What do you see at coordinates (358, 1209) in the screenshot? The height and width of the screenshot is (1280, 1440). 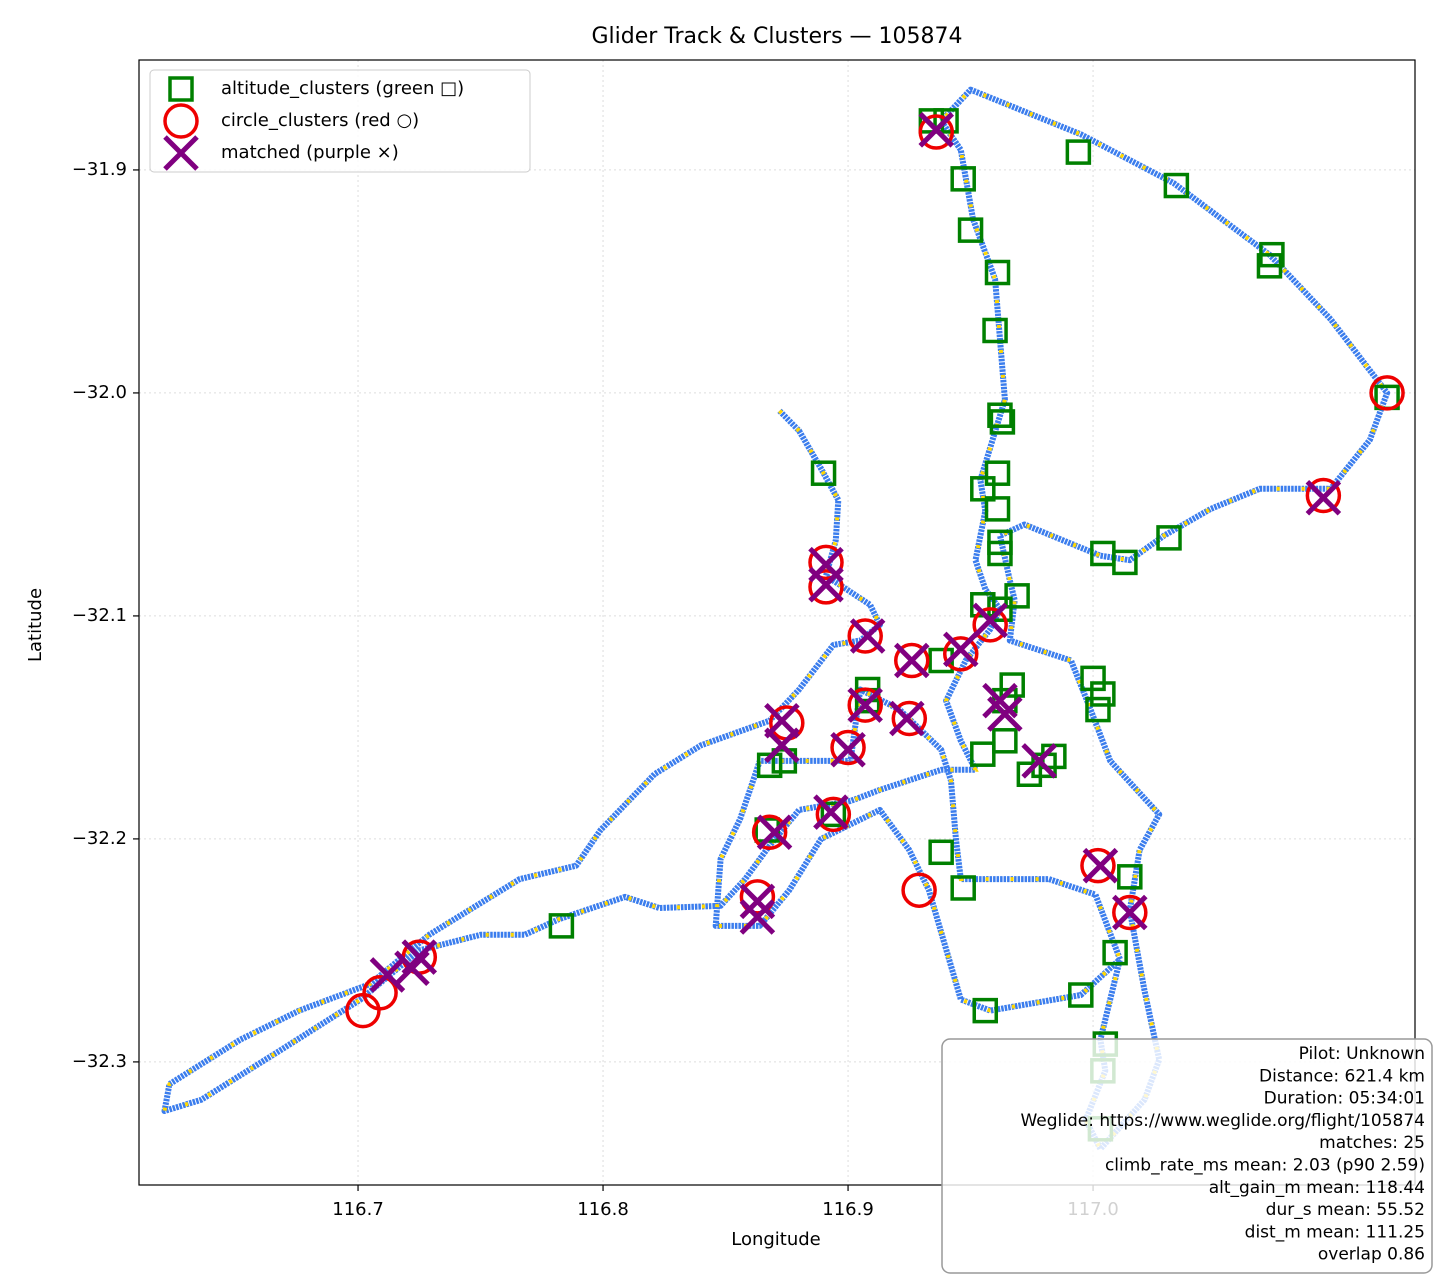 I see `x-tick-label: 116.7` at bounding box center [358, 1209].